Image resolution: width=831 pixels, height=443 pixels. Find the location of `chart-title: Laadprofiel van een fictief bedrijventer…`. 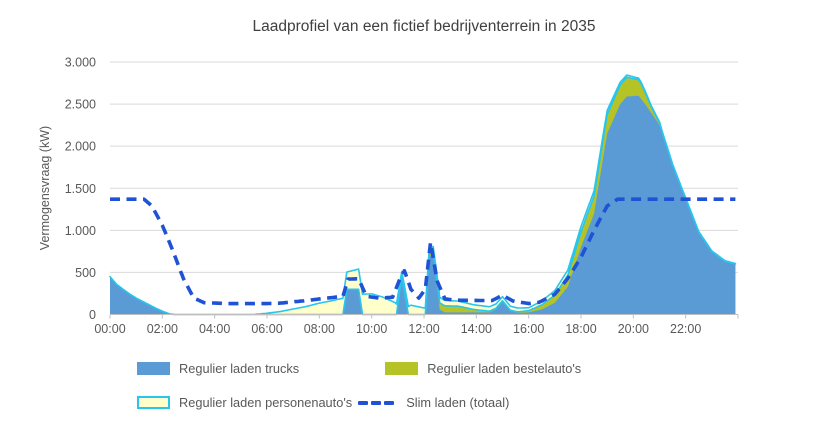

chart-title: Laadprofiel van een fictief bedrijventer… is located at coordinates (424, 26).